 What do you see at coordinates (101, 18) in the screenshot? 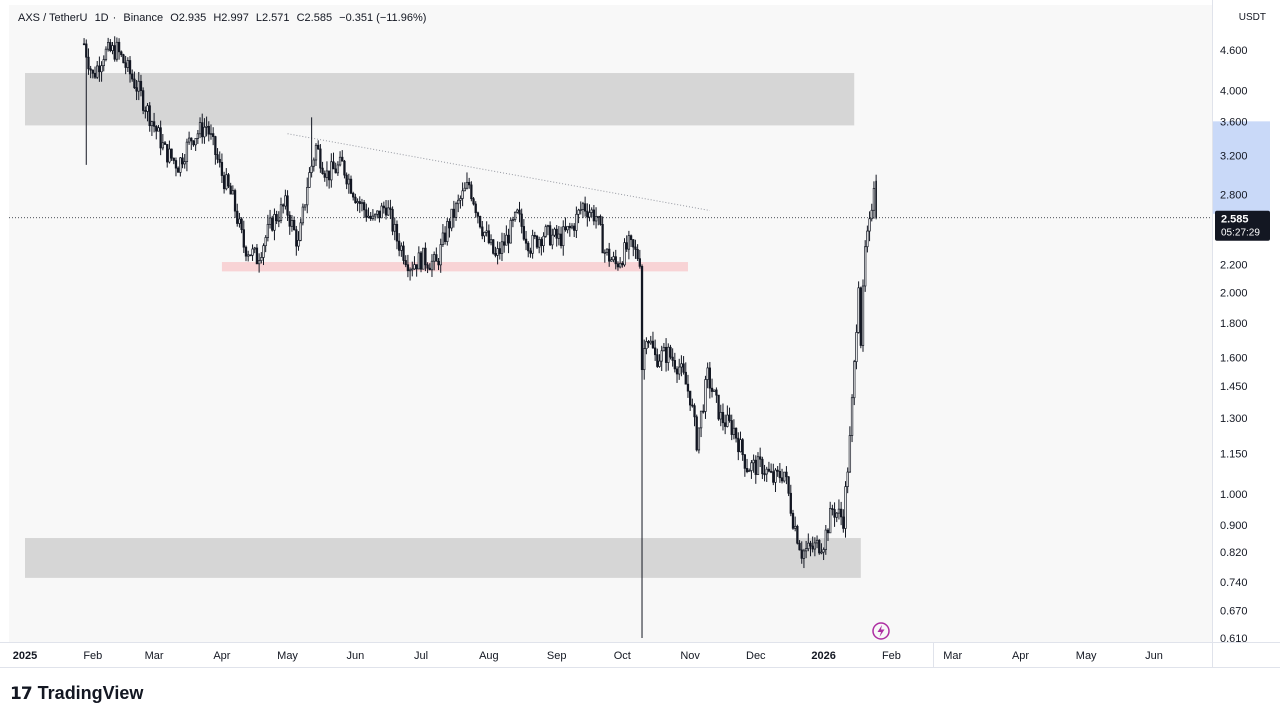
I see `legend-interval: 1D` at bounding box center [101, 18].